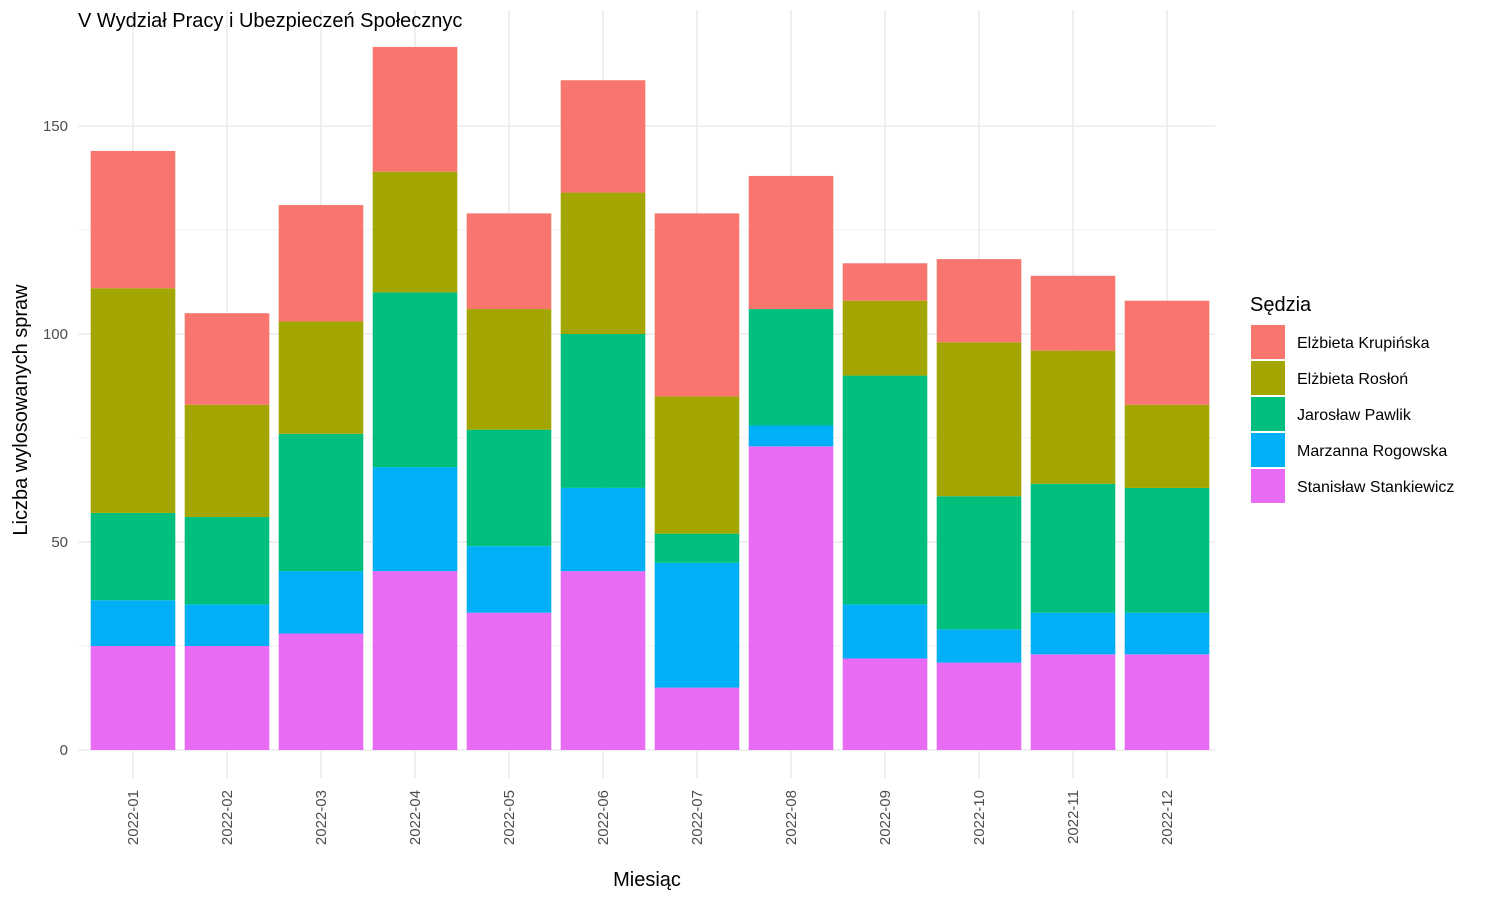 This screenshot has height=900, width=1500. Describe the element at coordinates (1372, 451) in the screenshot. I see `legend-label: Marzanna Rogowska` at that location.